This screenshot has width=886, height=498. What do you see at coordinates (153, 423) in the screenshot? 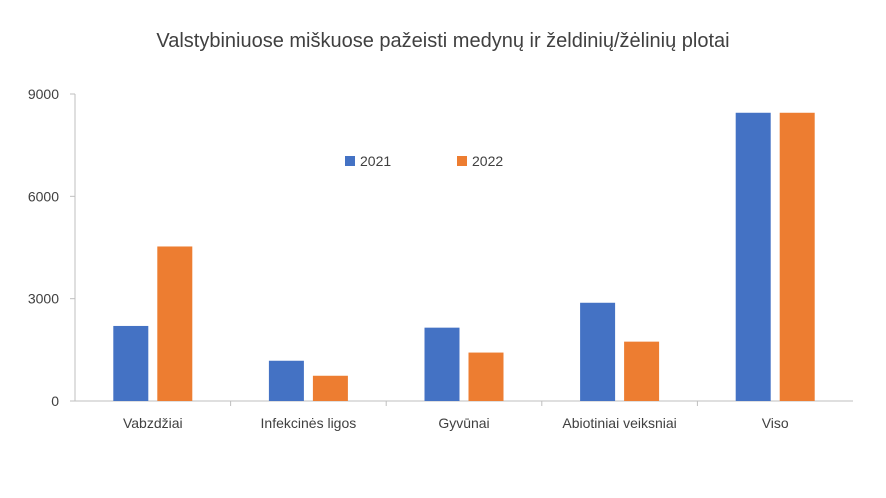
I see `x-category-label: Vabzdžiai` at bounding box center [153, 423].